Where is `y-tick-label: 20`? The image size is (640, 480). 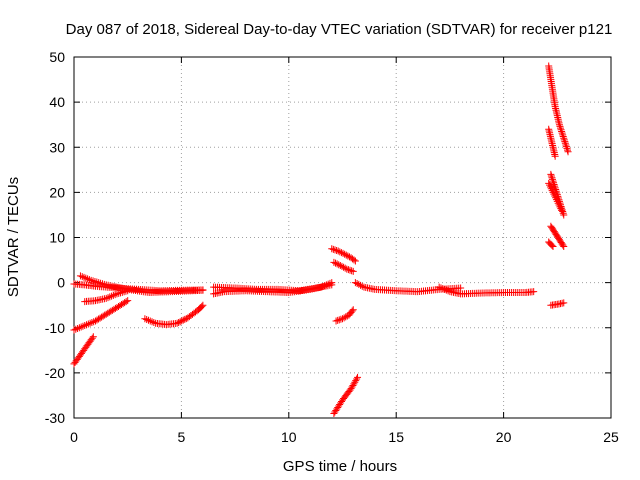
y-tick-label: 20 is located at coordinates (57, 192).